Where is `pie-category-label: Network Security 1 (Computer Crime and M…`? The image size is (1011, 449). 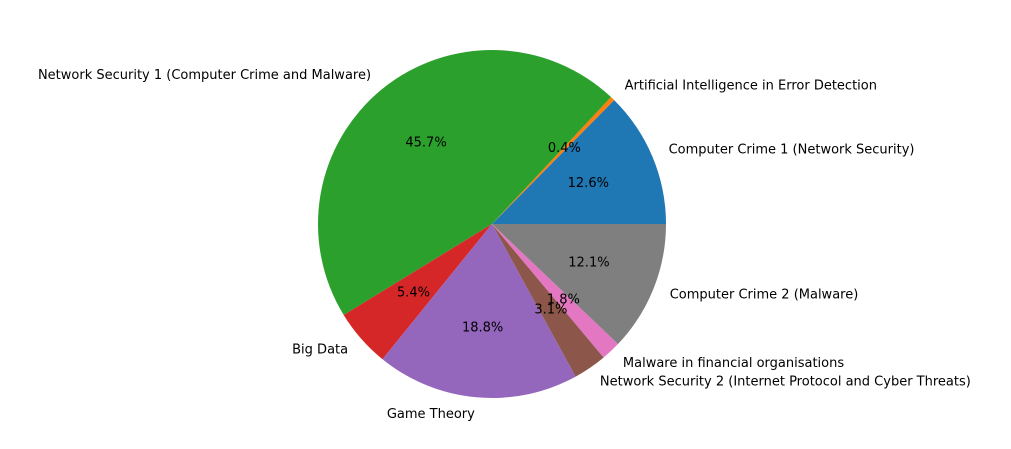 pie-category-label: Network Security 1 (Computer Crime and M… is located at coordinates (204, 75).